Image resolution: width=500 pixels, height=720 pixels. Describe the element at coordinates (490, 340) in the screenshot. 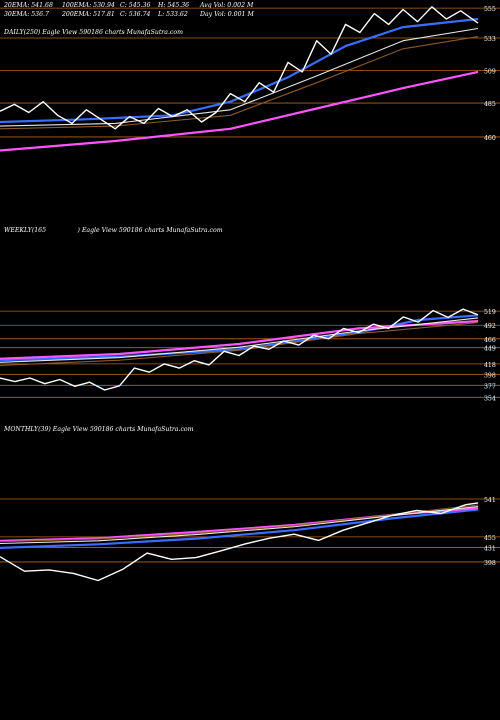

I see `weekly-tick-label: 466` at that location.